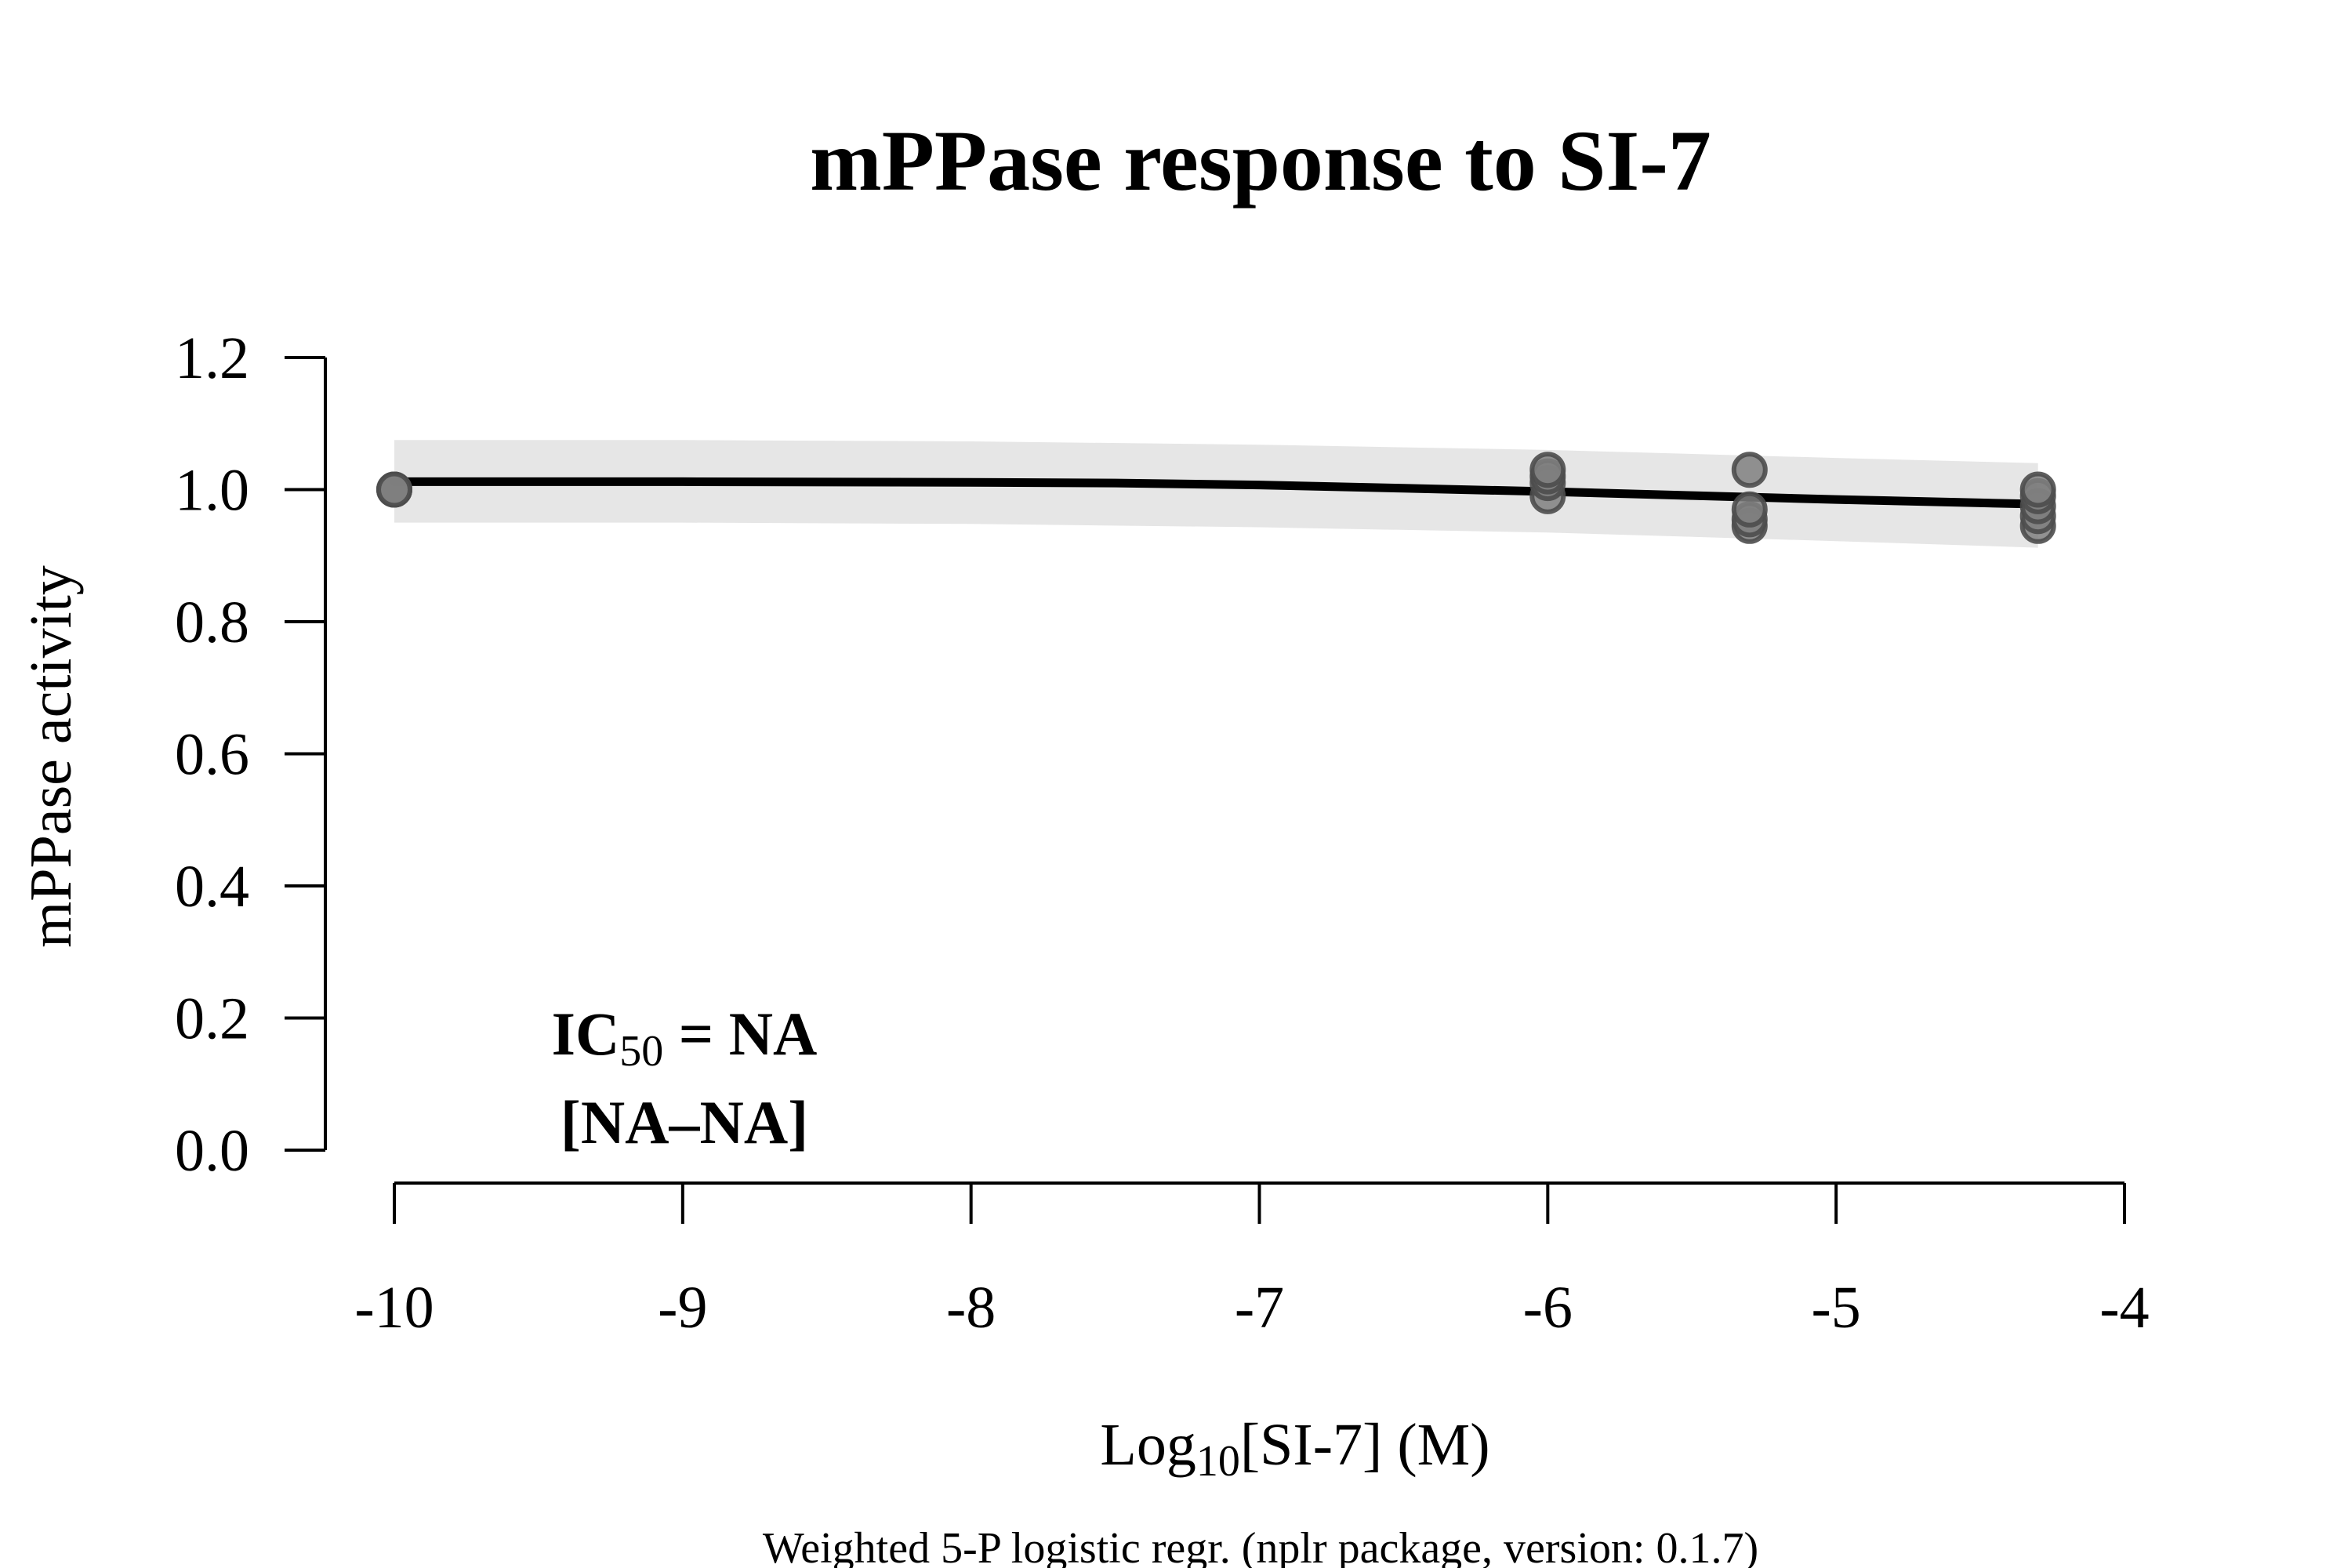 This screenshot has height=1568, width=2333. I want to click on confidence-band, so click(1216, 494).